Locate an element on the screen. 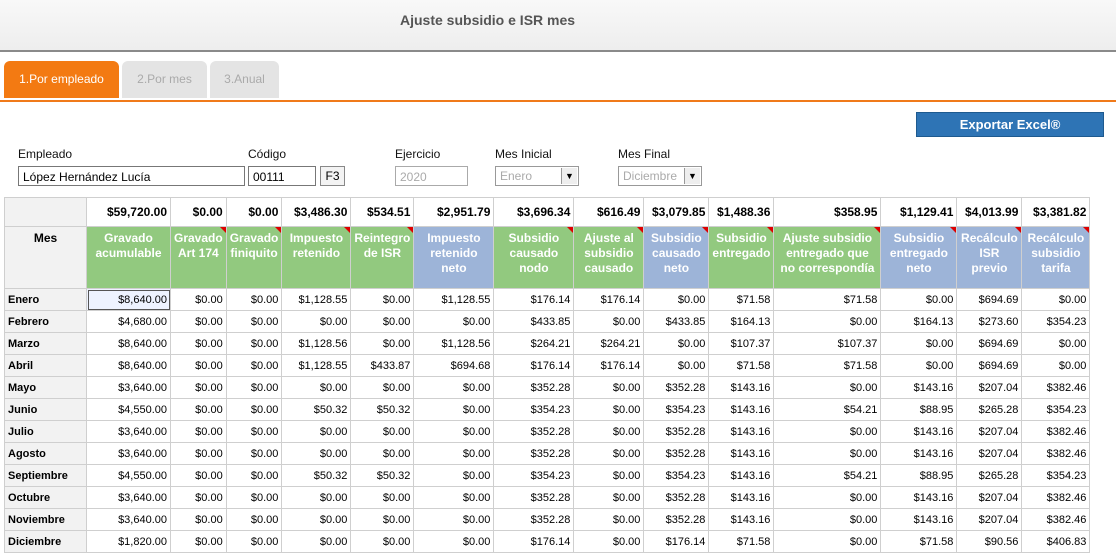  column-header: Impuesto retenido is located at coordinates (316, 257).